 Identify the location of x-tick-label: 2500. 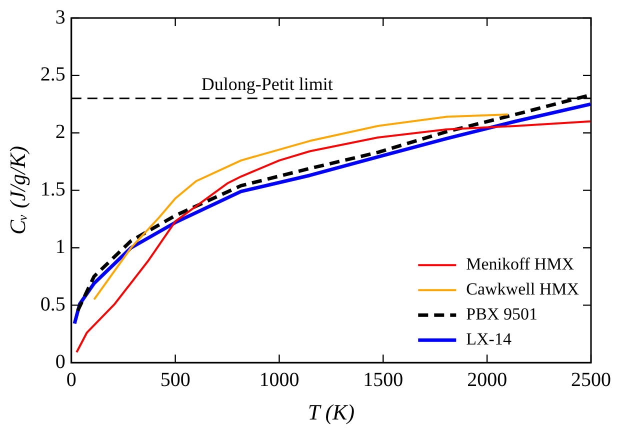
(591, 379).